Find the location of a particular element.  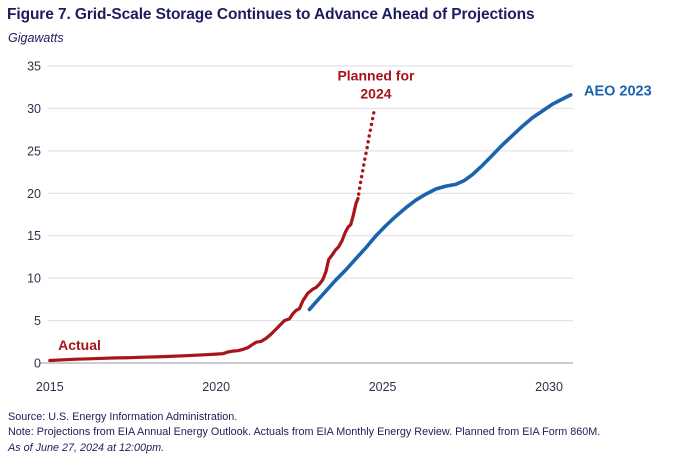

y-tick-label-10: 10 is located at coordinates (34, 279).